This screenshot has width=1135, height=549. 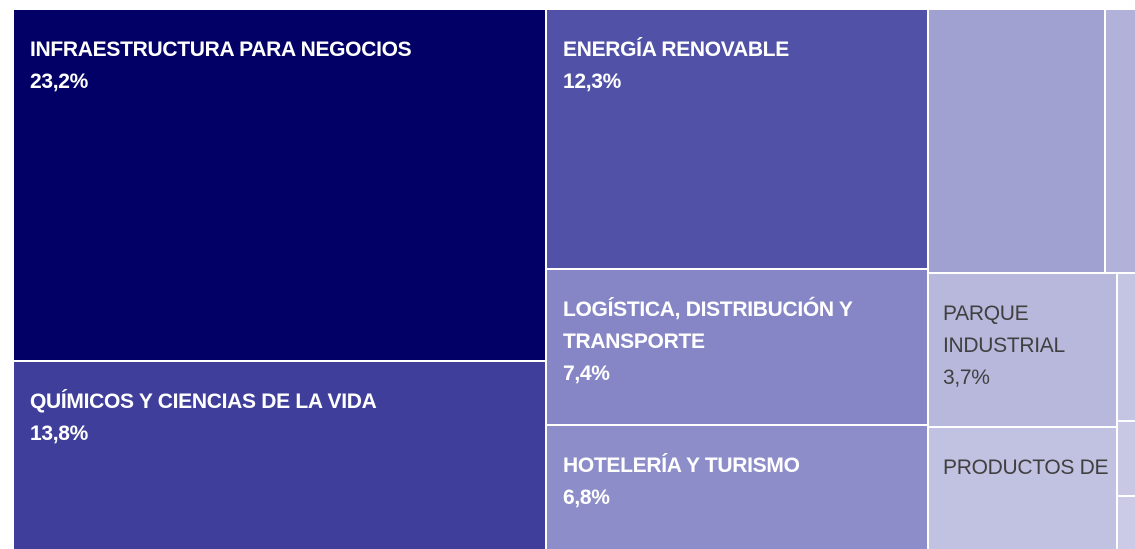 What do you see at coordinates (59, 81) in the screenshot?
I see `value-label: 23,2%` at bounding box center [59, 81].